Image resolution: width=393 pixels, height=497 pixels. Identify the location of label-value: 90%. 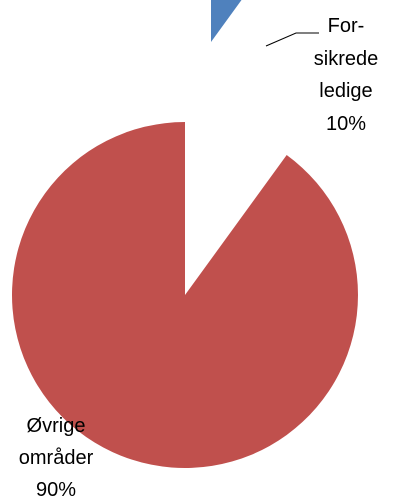
(56, 488).